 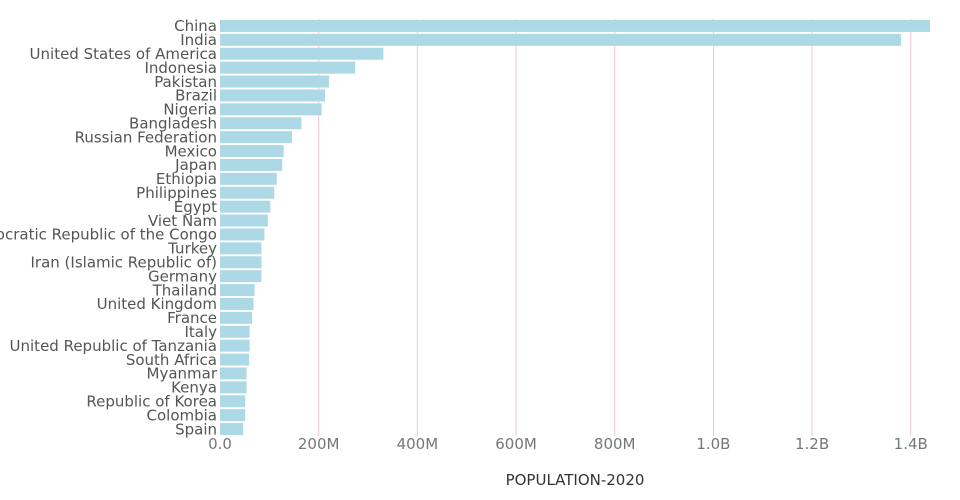 What do you see at coordinates (812, 444) in the screenshot?
I see `x-tick-label: 1.2B` at bounding box center [812, 444].